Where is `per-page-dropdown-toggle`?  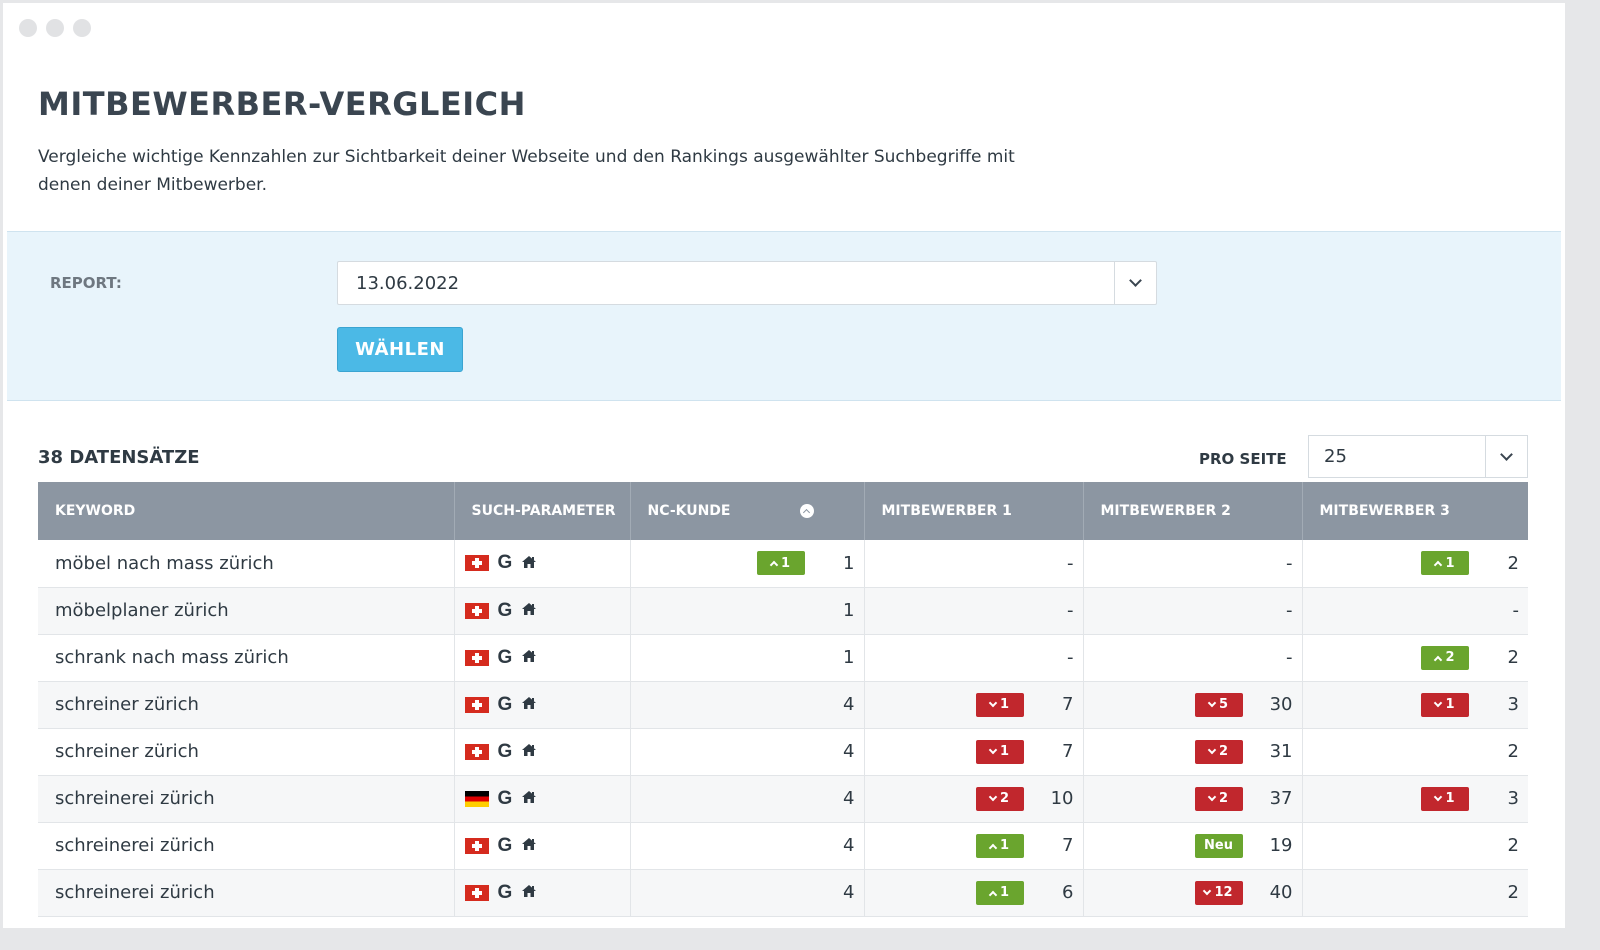 per-page-dropdown-toggle is located at coordinates (1506, 456).